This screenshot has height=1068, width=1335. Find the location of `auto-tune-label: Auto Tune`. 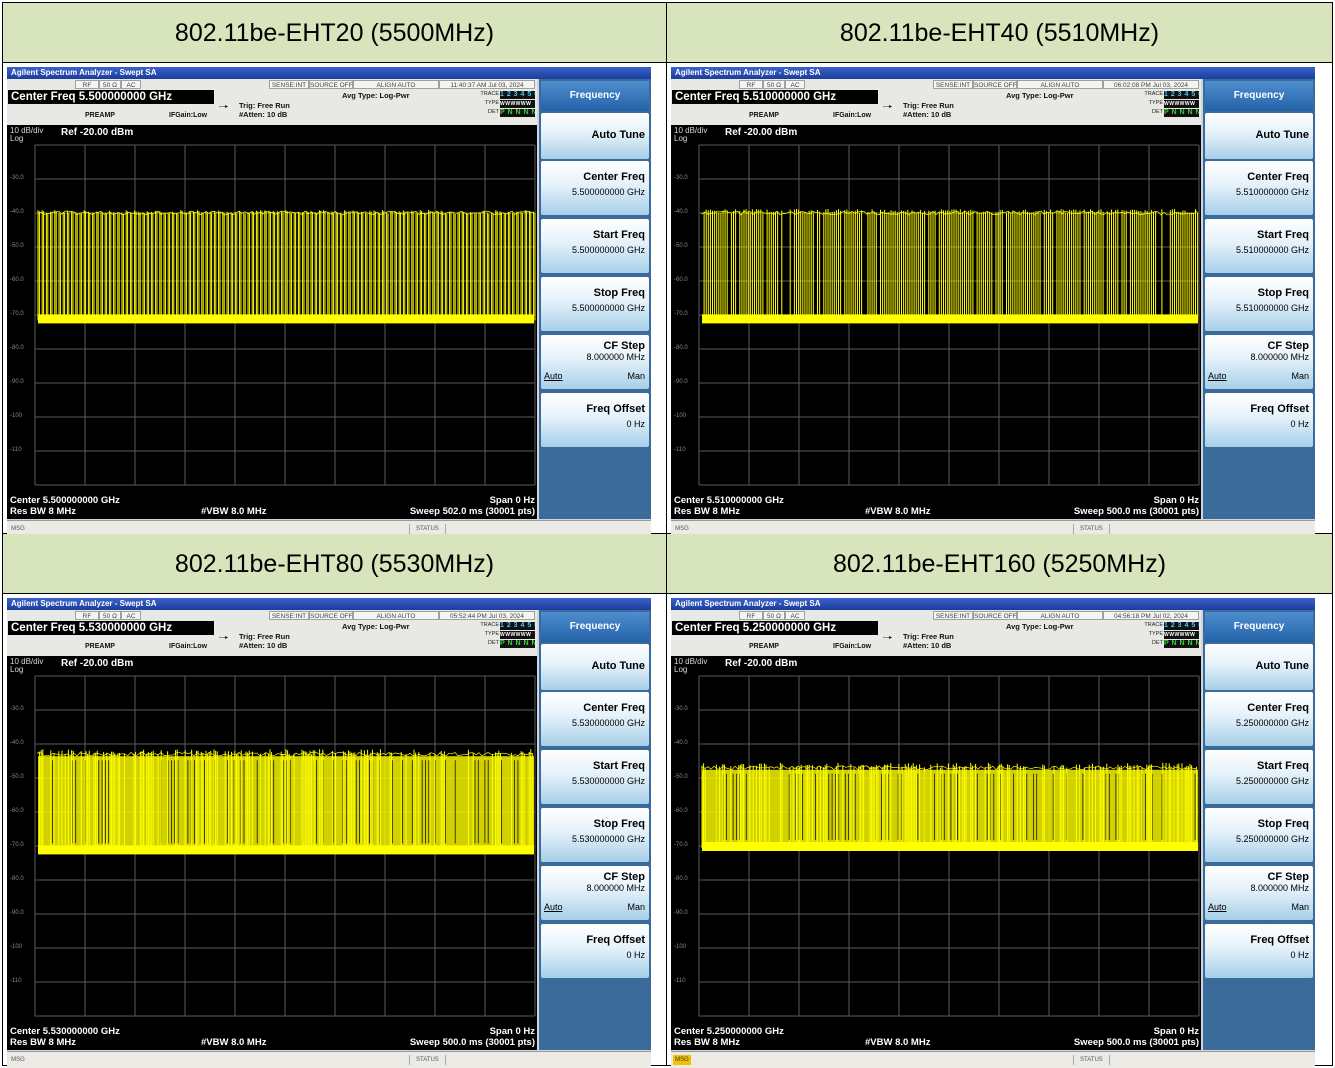

auto-tune-label: Auto Tune is located at coordinates (1282, 135).